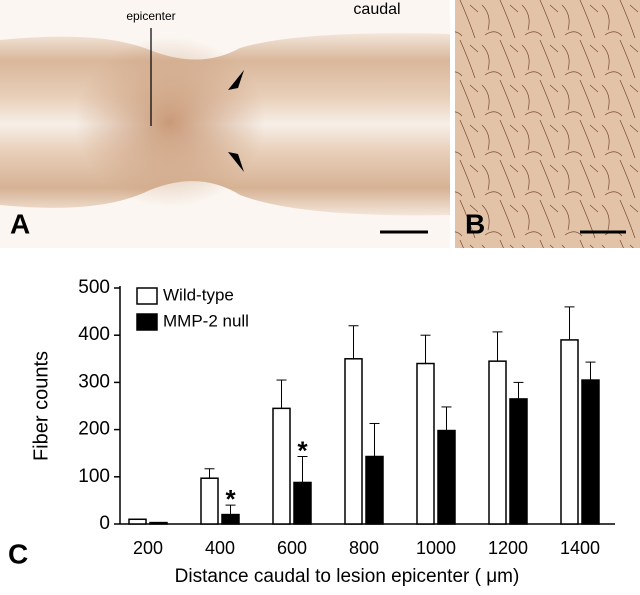  What do you see at coordinates (436, 548) in the screenshot?
I see `x-tick-label: 1000` at bounding box center [436, 548].